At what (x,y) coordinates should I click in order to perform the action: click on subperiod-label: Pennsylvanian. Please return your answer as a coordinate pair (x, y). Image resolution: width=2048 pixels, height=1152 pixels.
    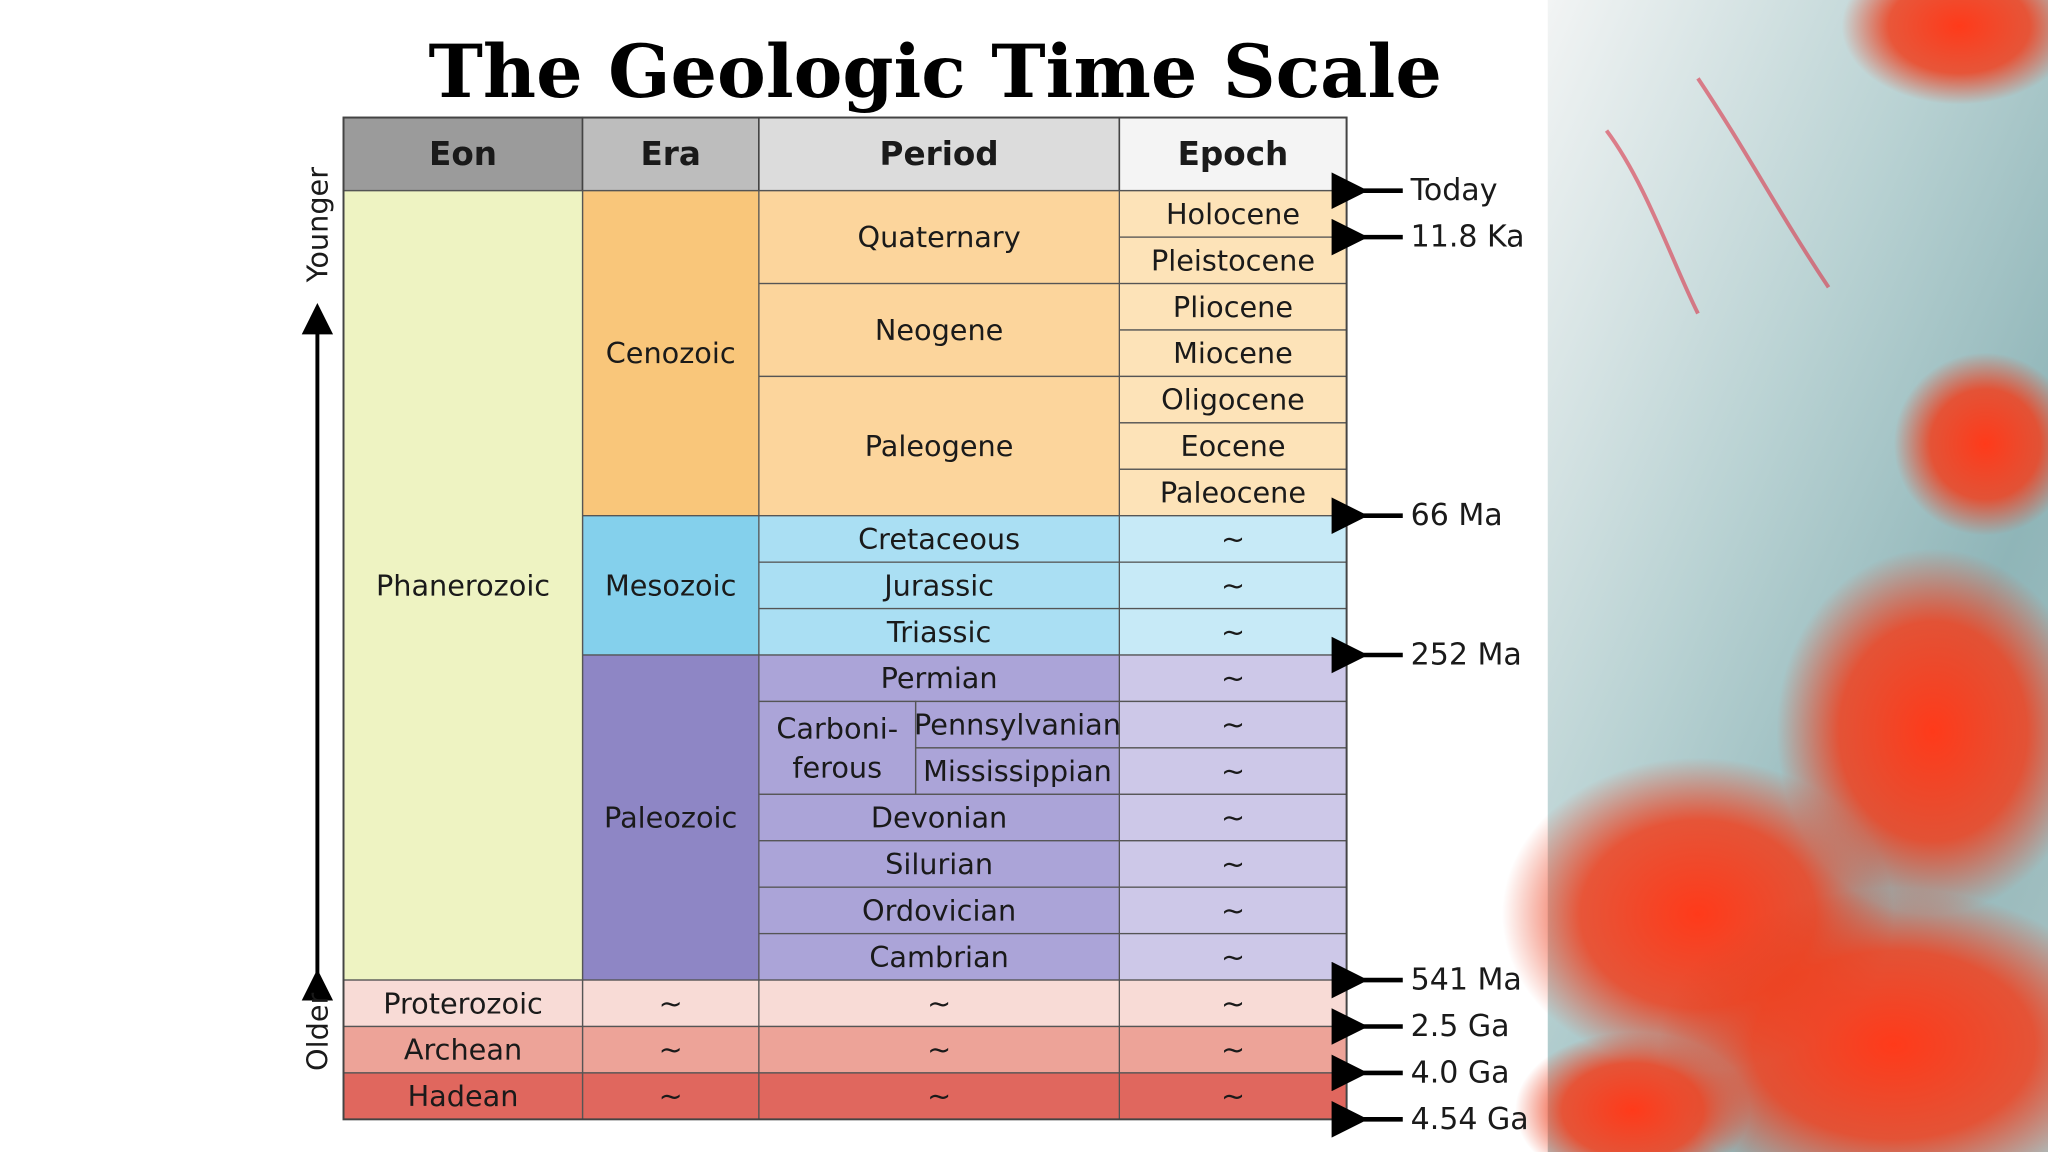
    Looking at the image, I should click on (1017, 725).